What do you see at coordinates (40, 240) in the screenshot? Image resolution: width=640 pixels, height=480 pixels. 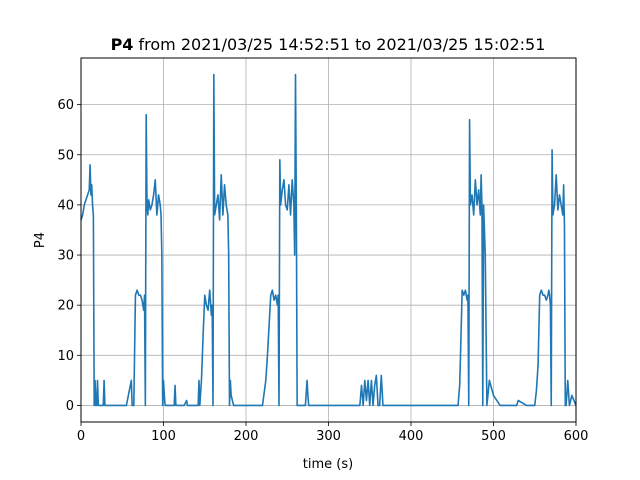 I see `y-axis-label: P4` at bounding box center [40, 240].